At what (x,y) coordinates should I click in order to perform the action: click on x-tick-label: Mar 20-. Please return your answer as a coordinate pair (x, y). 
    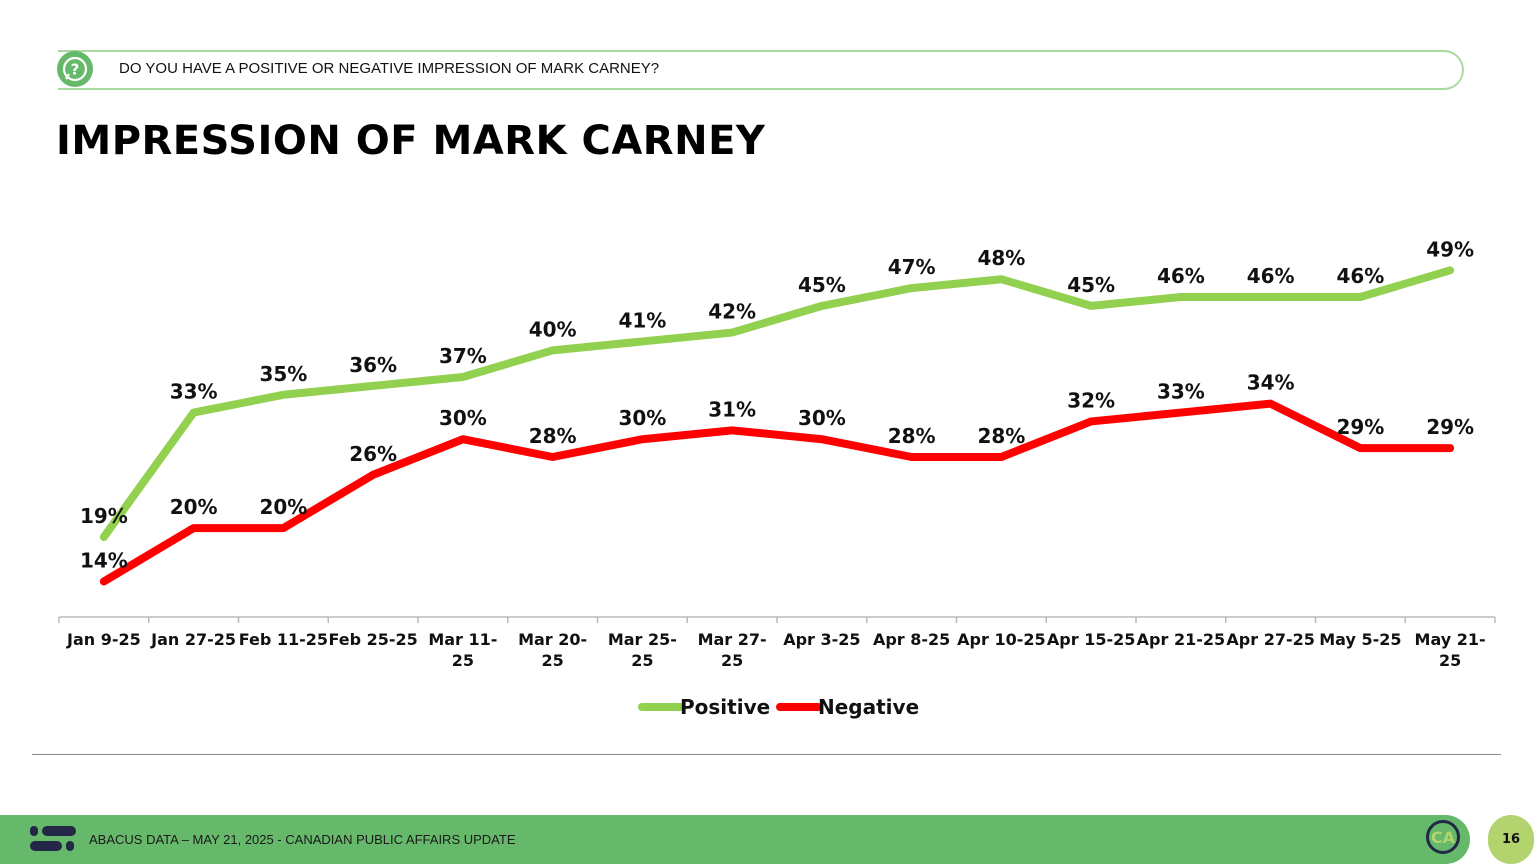
    Looking at the image, I should click on (552, 639).